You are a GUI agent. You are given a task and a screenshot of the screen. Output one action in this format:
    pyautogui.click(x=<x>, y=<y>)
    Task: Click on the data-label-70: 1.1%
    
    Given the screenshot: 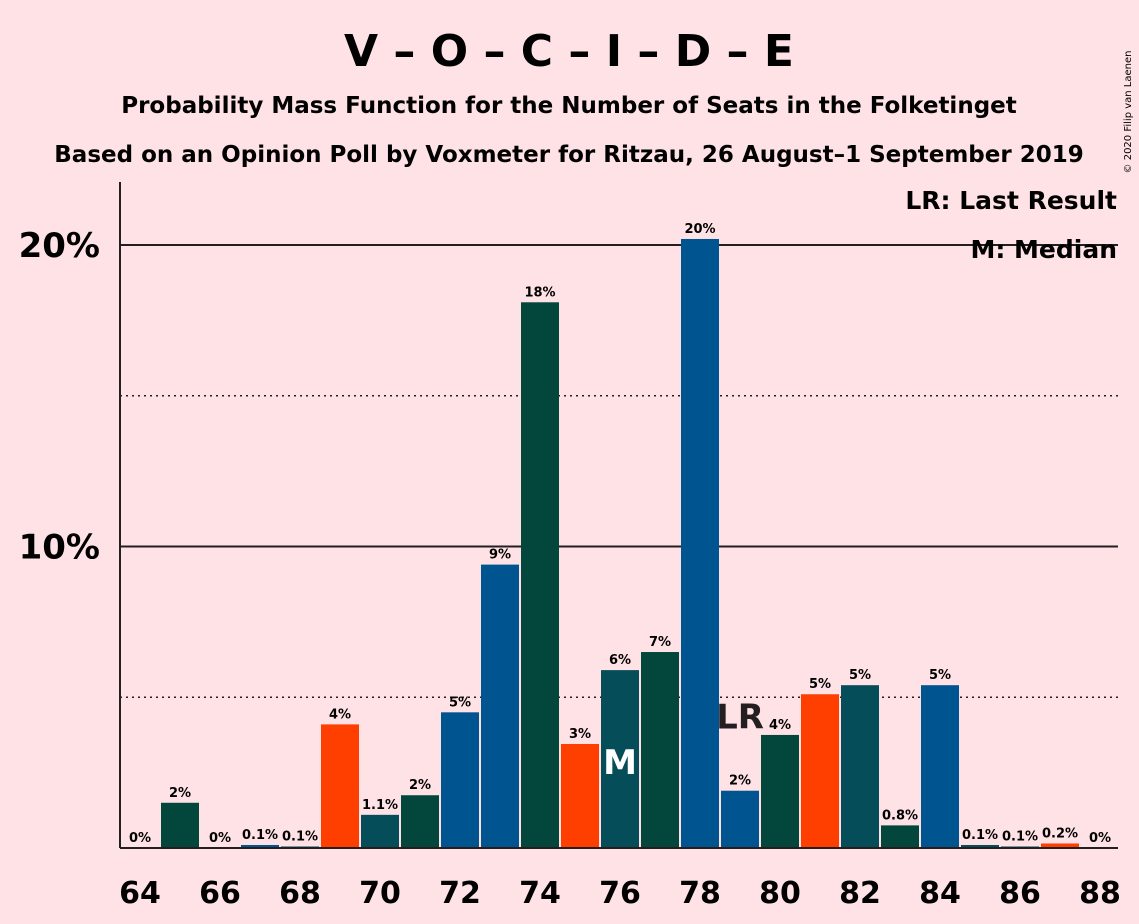 What is the action you would take?
    pyautogui.click(x=380, y=805)
    